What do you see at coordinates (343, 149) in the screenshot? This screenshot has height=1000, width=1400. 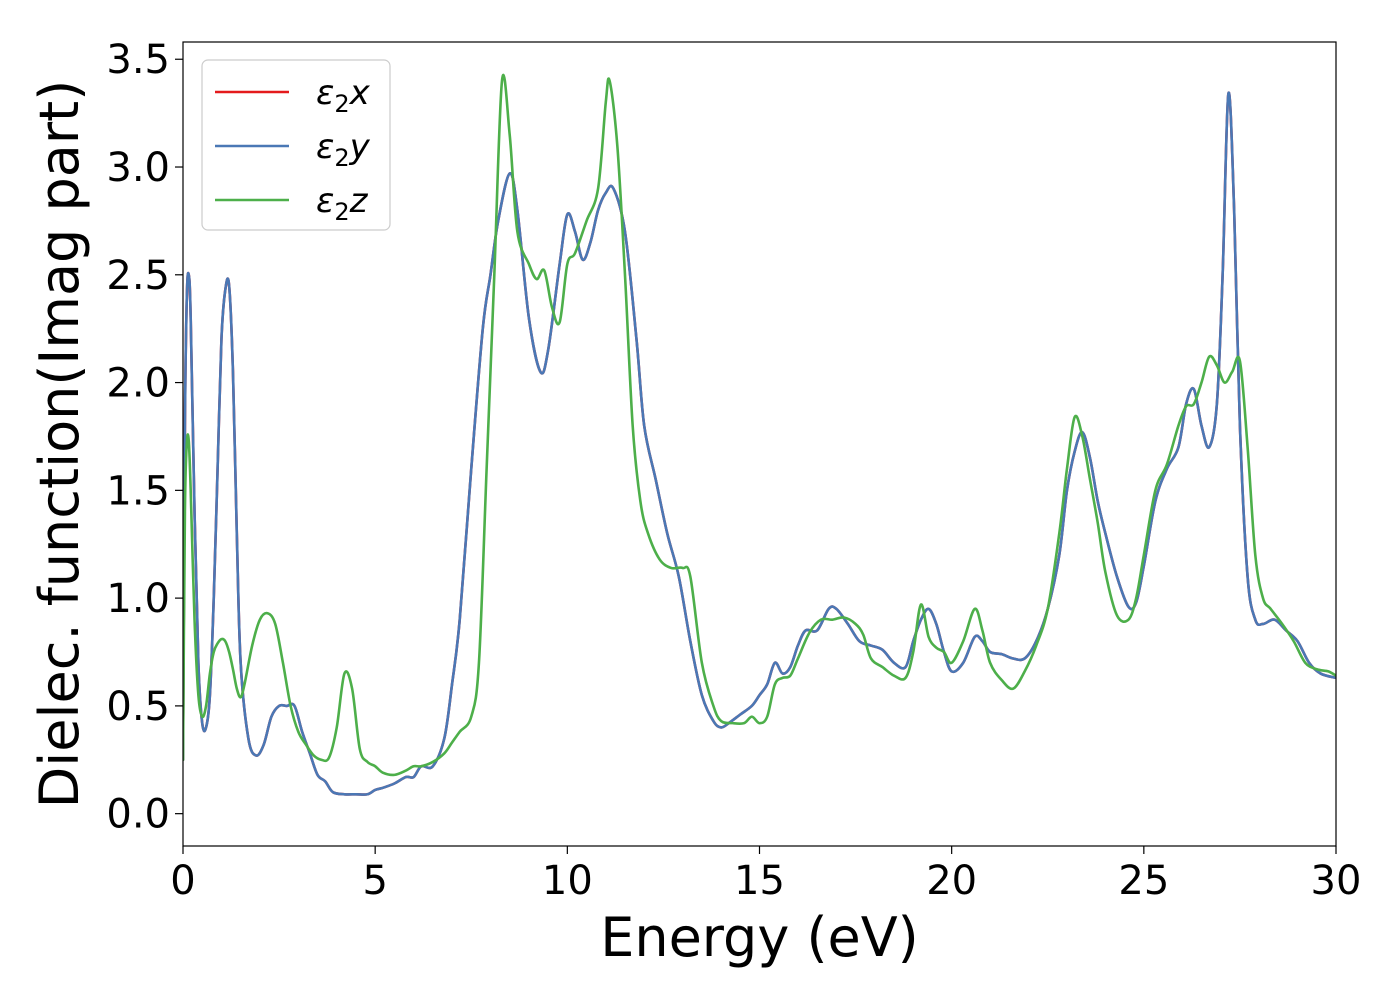 I see `legend-label-y: ε2y` at bounding box center [343, 149].